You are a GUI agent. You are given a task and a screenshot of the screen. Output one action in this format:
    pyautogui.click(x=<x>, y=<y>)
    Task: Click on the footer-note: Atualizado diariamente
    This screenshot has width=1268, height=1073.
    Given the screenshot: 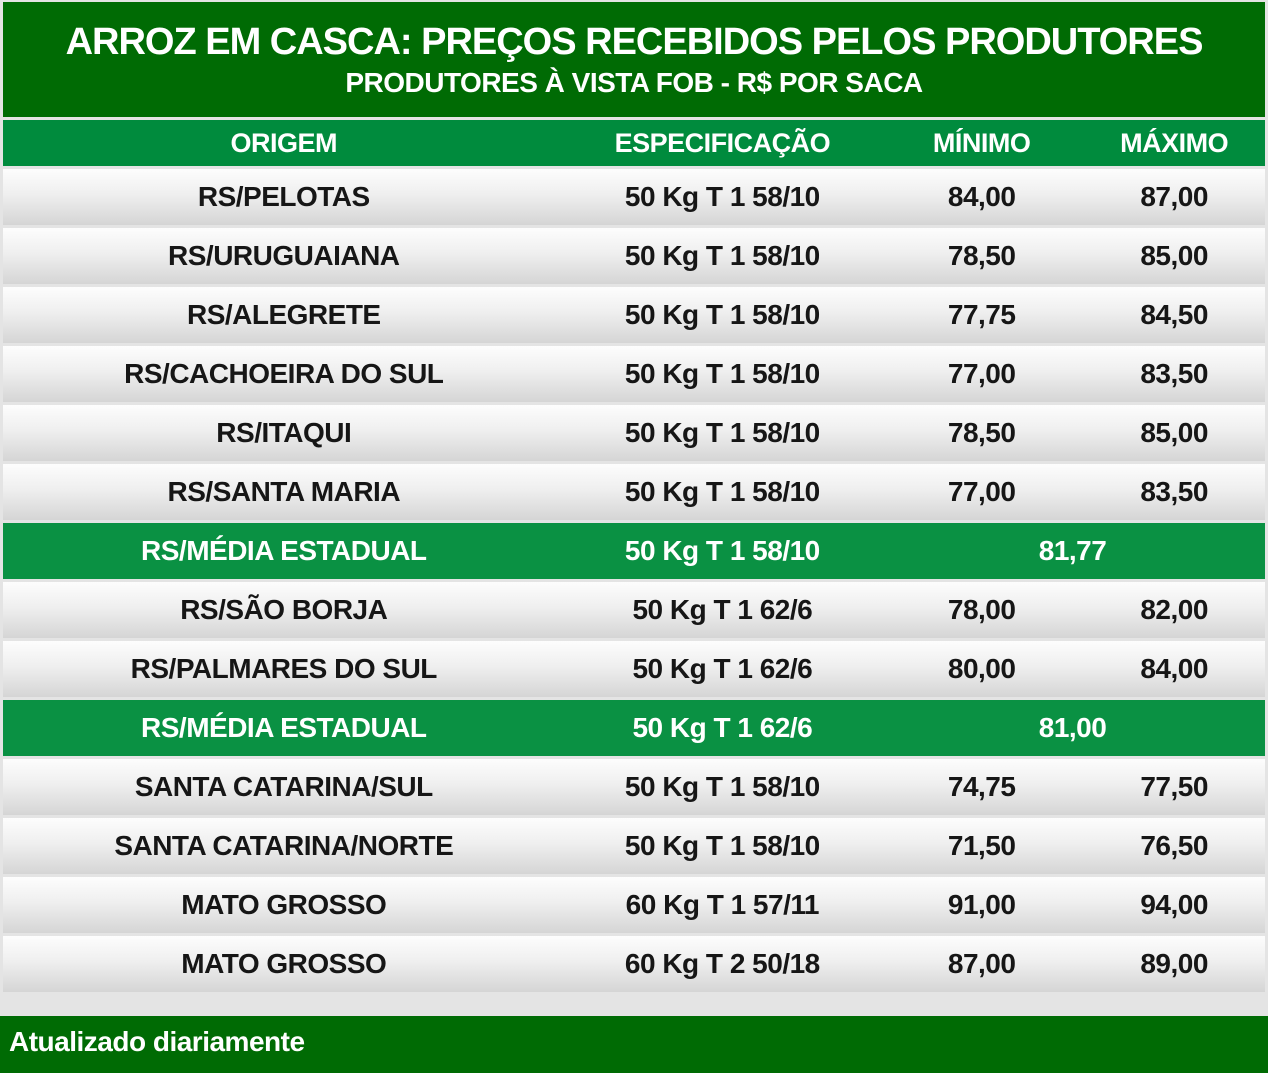 What is the action you would take?
    pyautogui.click(x=634, y=1044)
    